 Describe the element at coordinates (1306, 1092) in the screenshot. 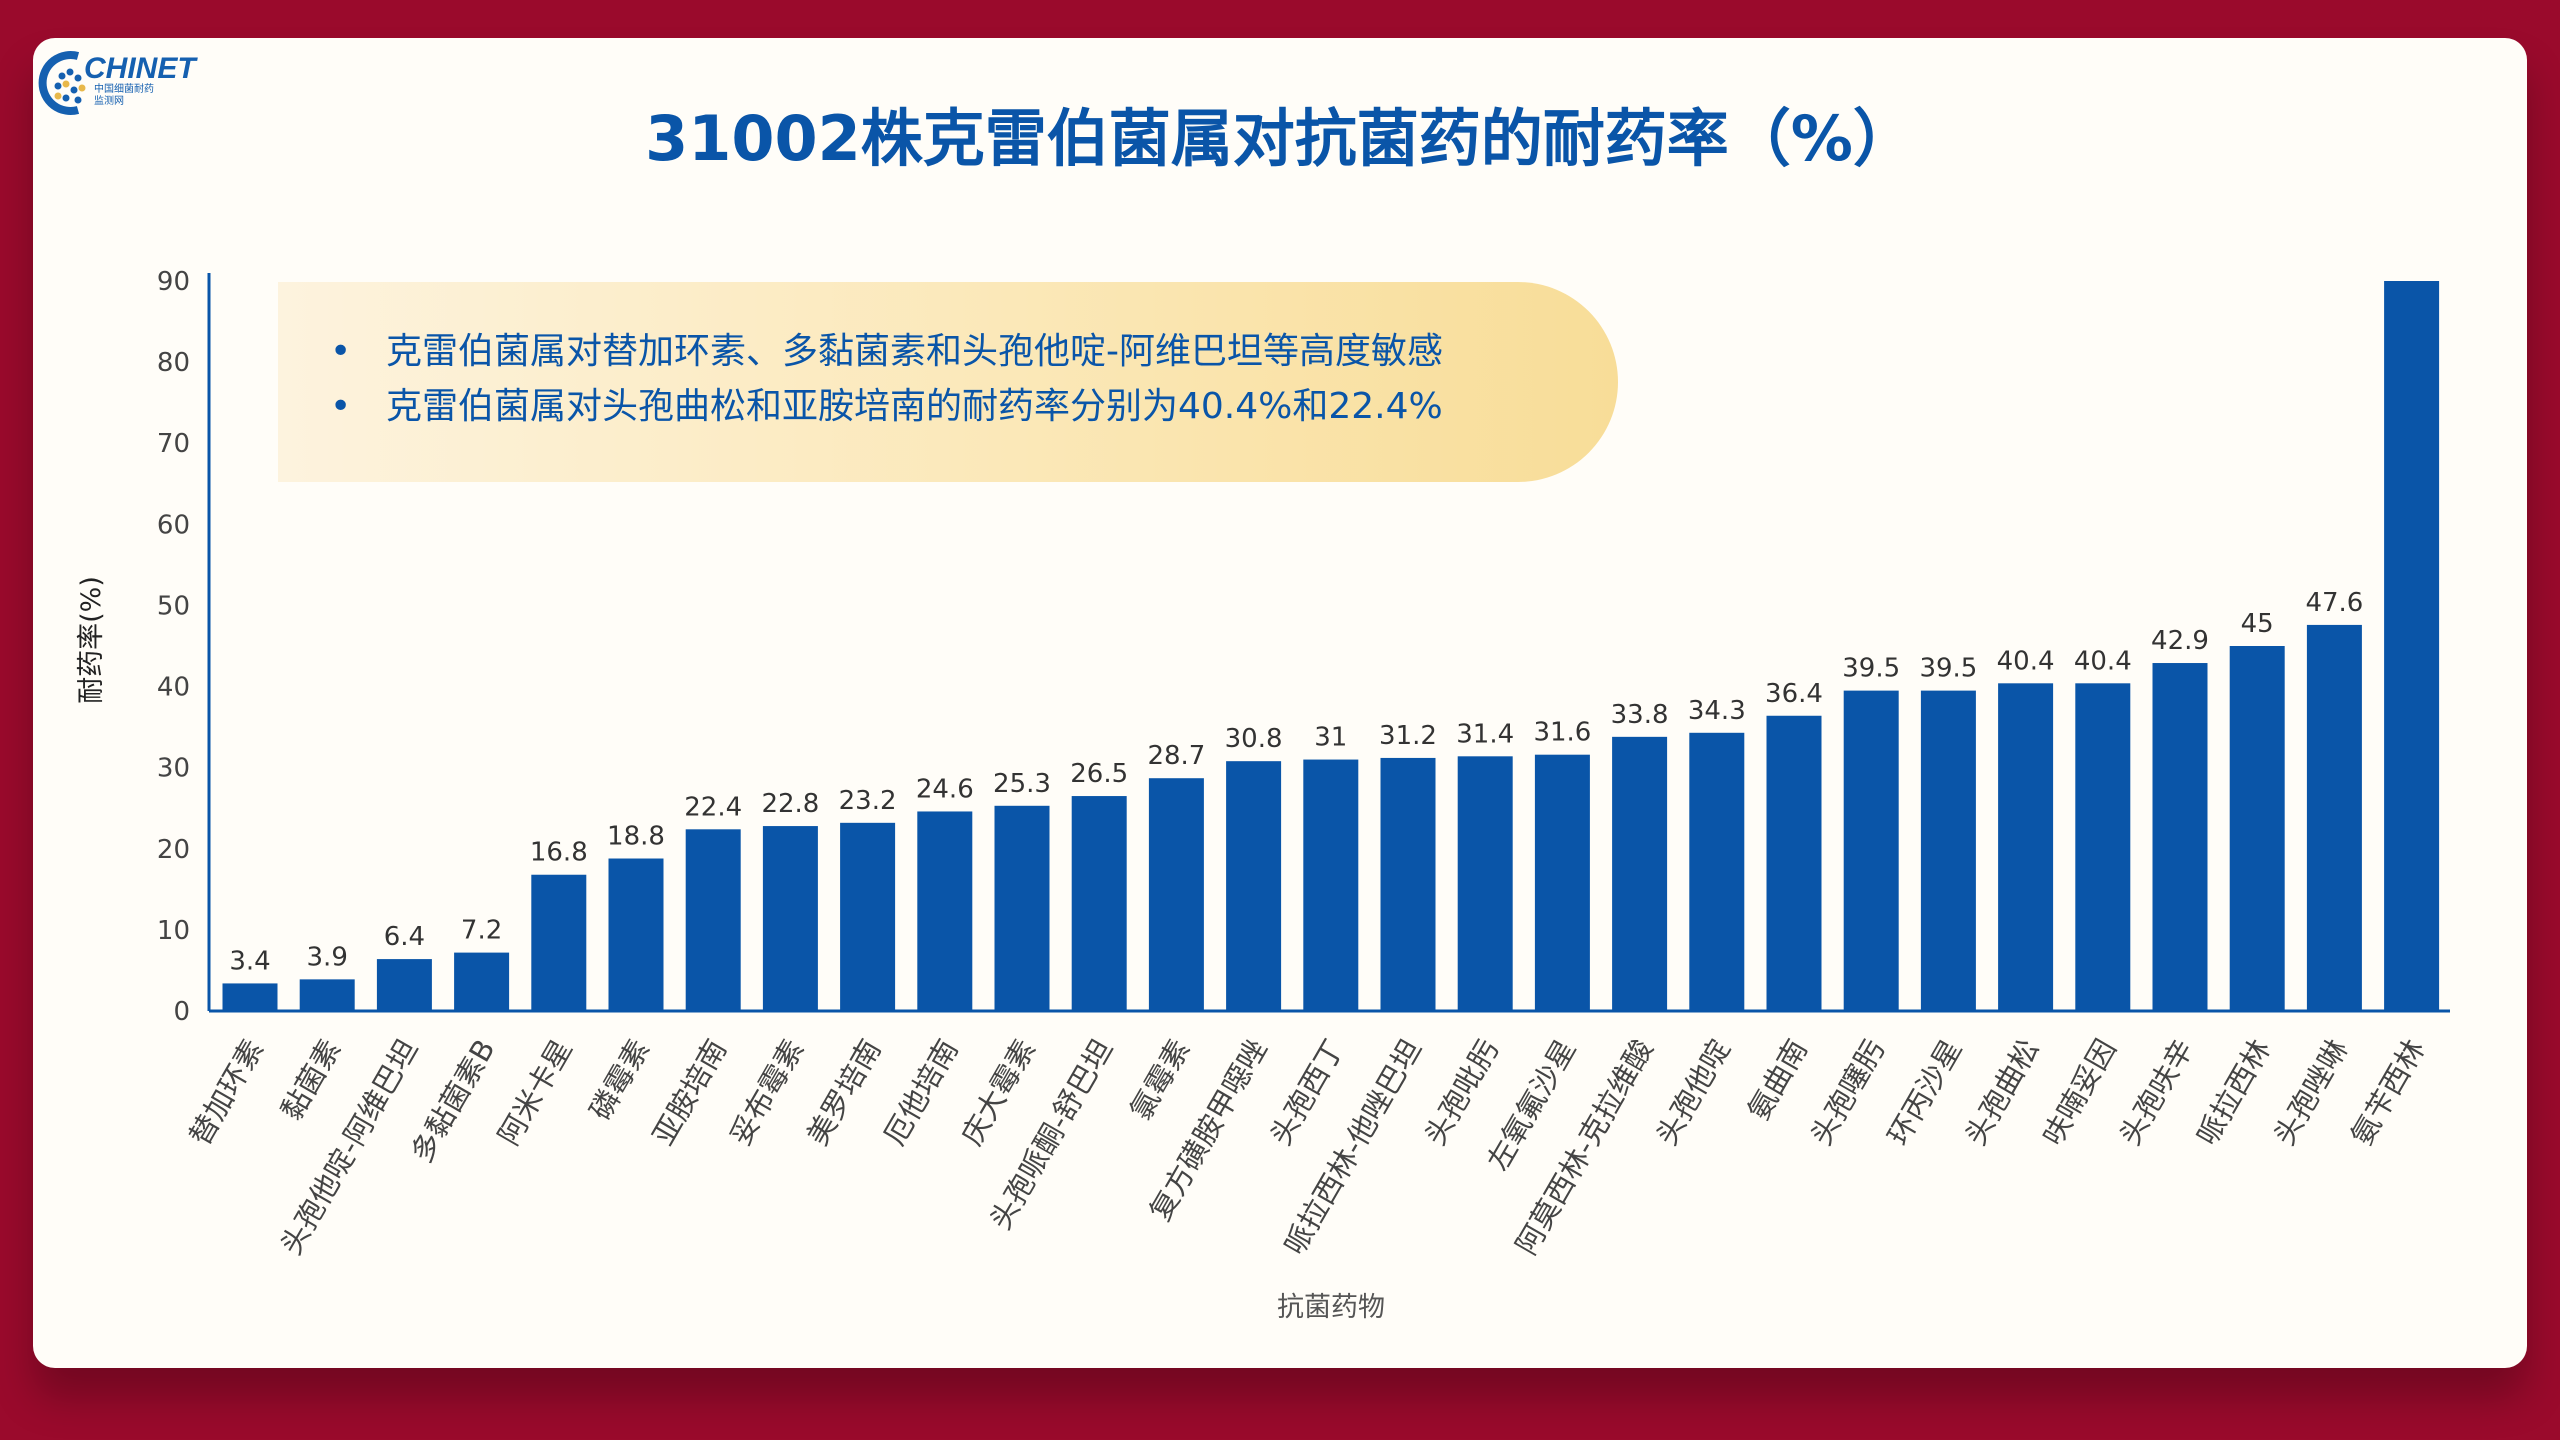

I see `x-tick-label: 头孢西丁` at that location.